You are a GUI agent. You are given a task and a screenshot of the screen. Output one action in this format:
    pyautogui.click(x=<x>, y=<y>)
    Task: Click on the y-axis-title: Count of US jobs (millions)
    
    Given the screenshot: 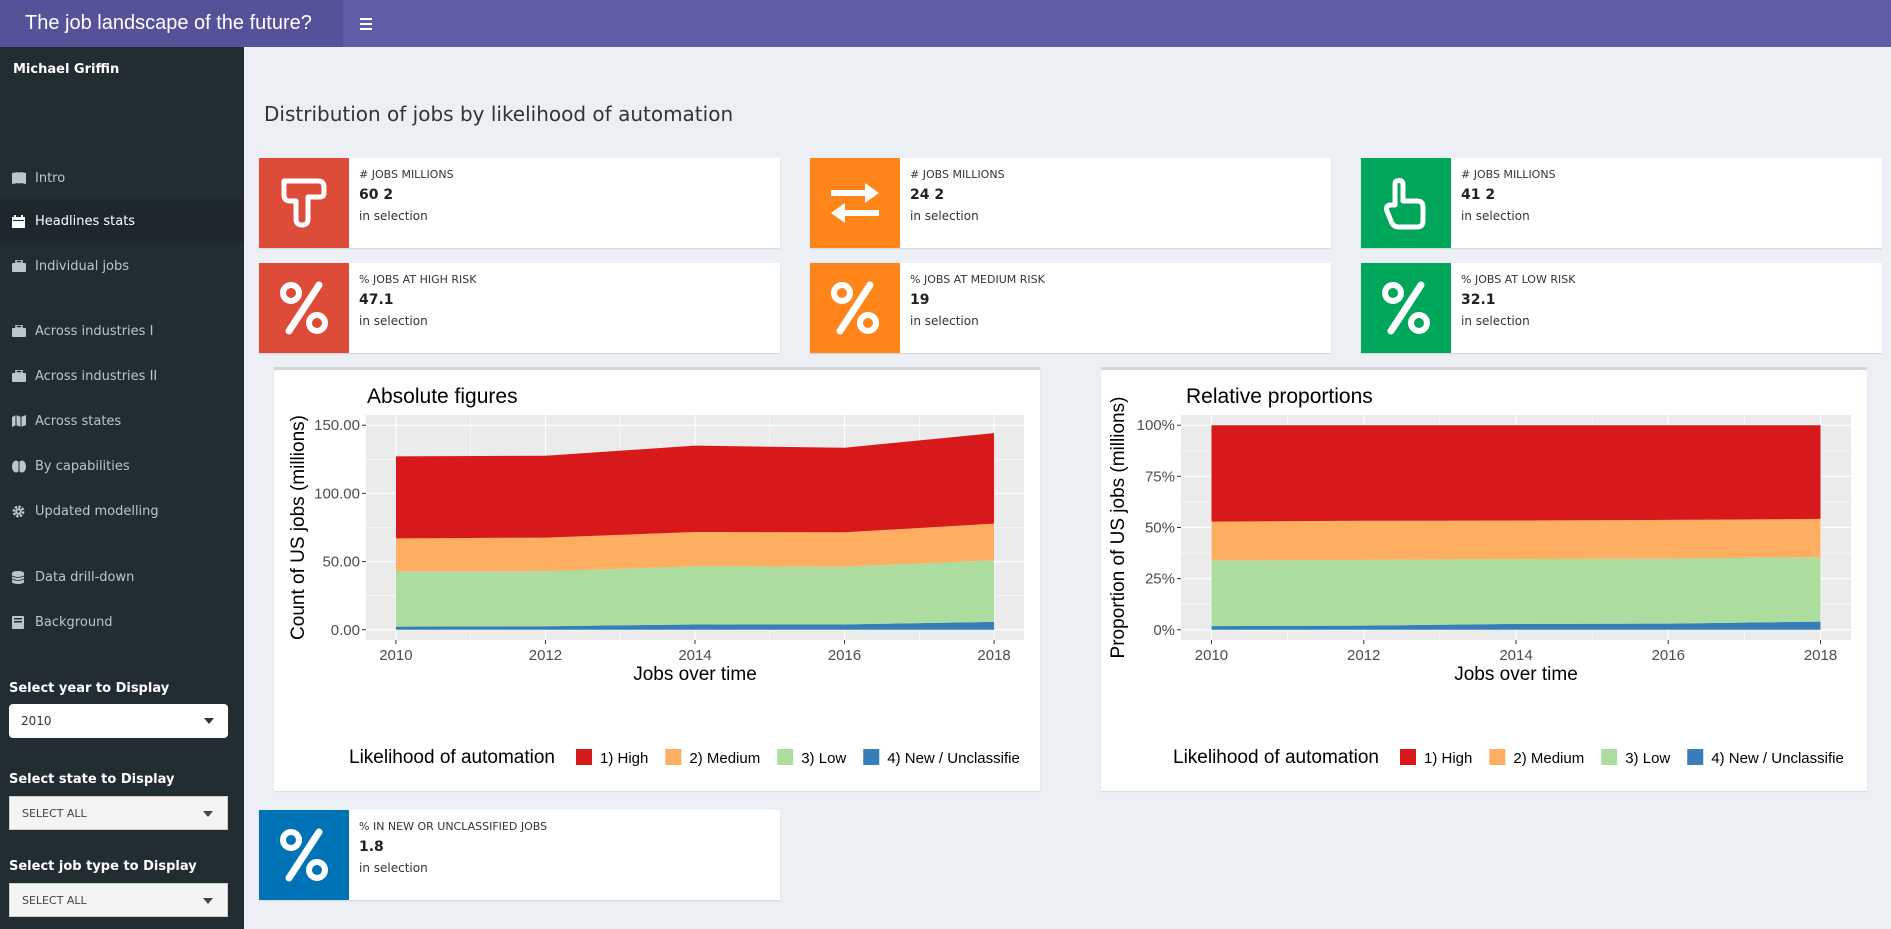 What is the action you would take?
    pyautogui.click(x=298, y=527)
    